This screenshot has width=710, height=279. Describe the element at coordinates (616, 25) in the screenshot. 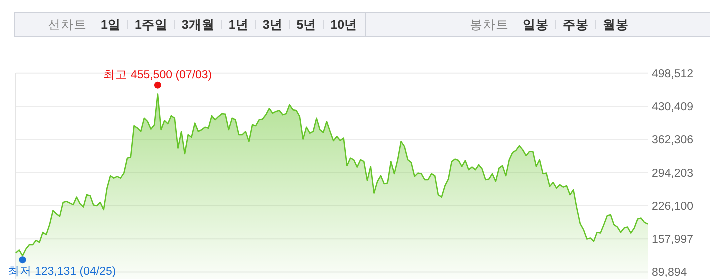

I see `text: 월봉` at that location.